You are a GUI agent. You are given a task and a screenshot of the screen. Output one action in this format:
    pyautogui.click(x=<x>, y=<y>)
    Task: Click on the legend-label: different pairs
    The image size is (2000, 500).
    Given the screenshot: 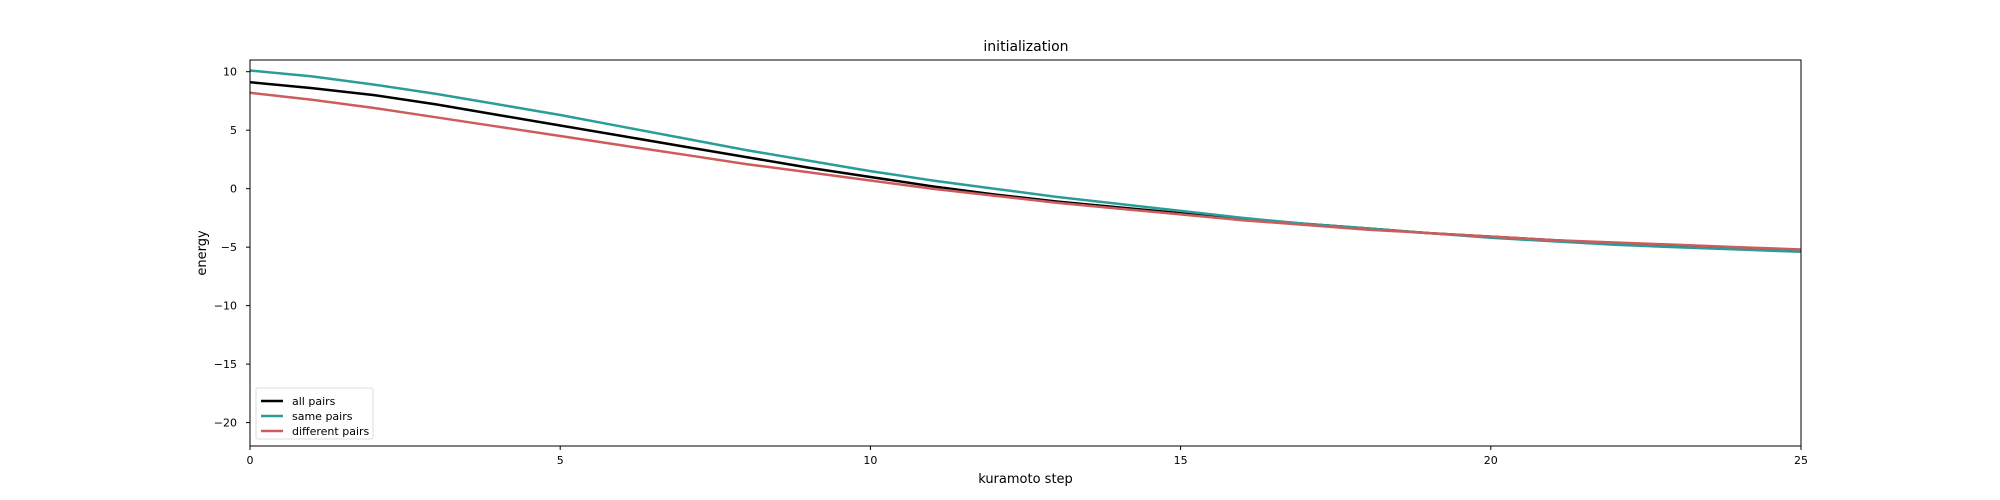 What is the action you would take?
    pyautogui.click(x=331, y=431)
    